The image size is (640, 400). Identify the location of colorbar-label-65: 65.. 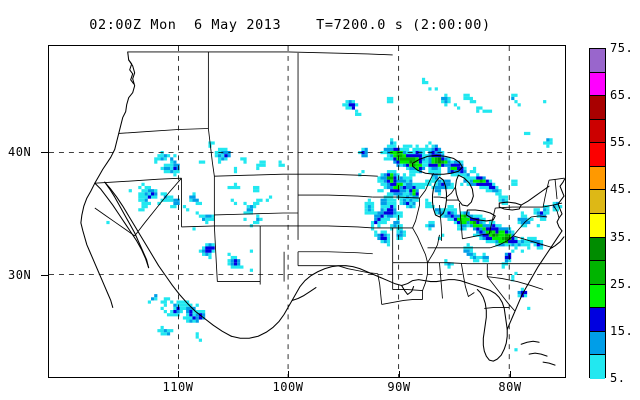
(622, 95).